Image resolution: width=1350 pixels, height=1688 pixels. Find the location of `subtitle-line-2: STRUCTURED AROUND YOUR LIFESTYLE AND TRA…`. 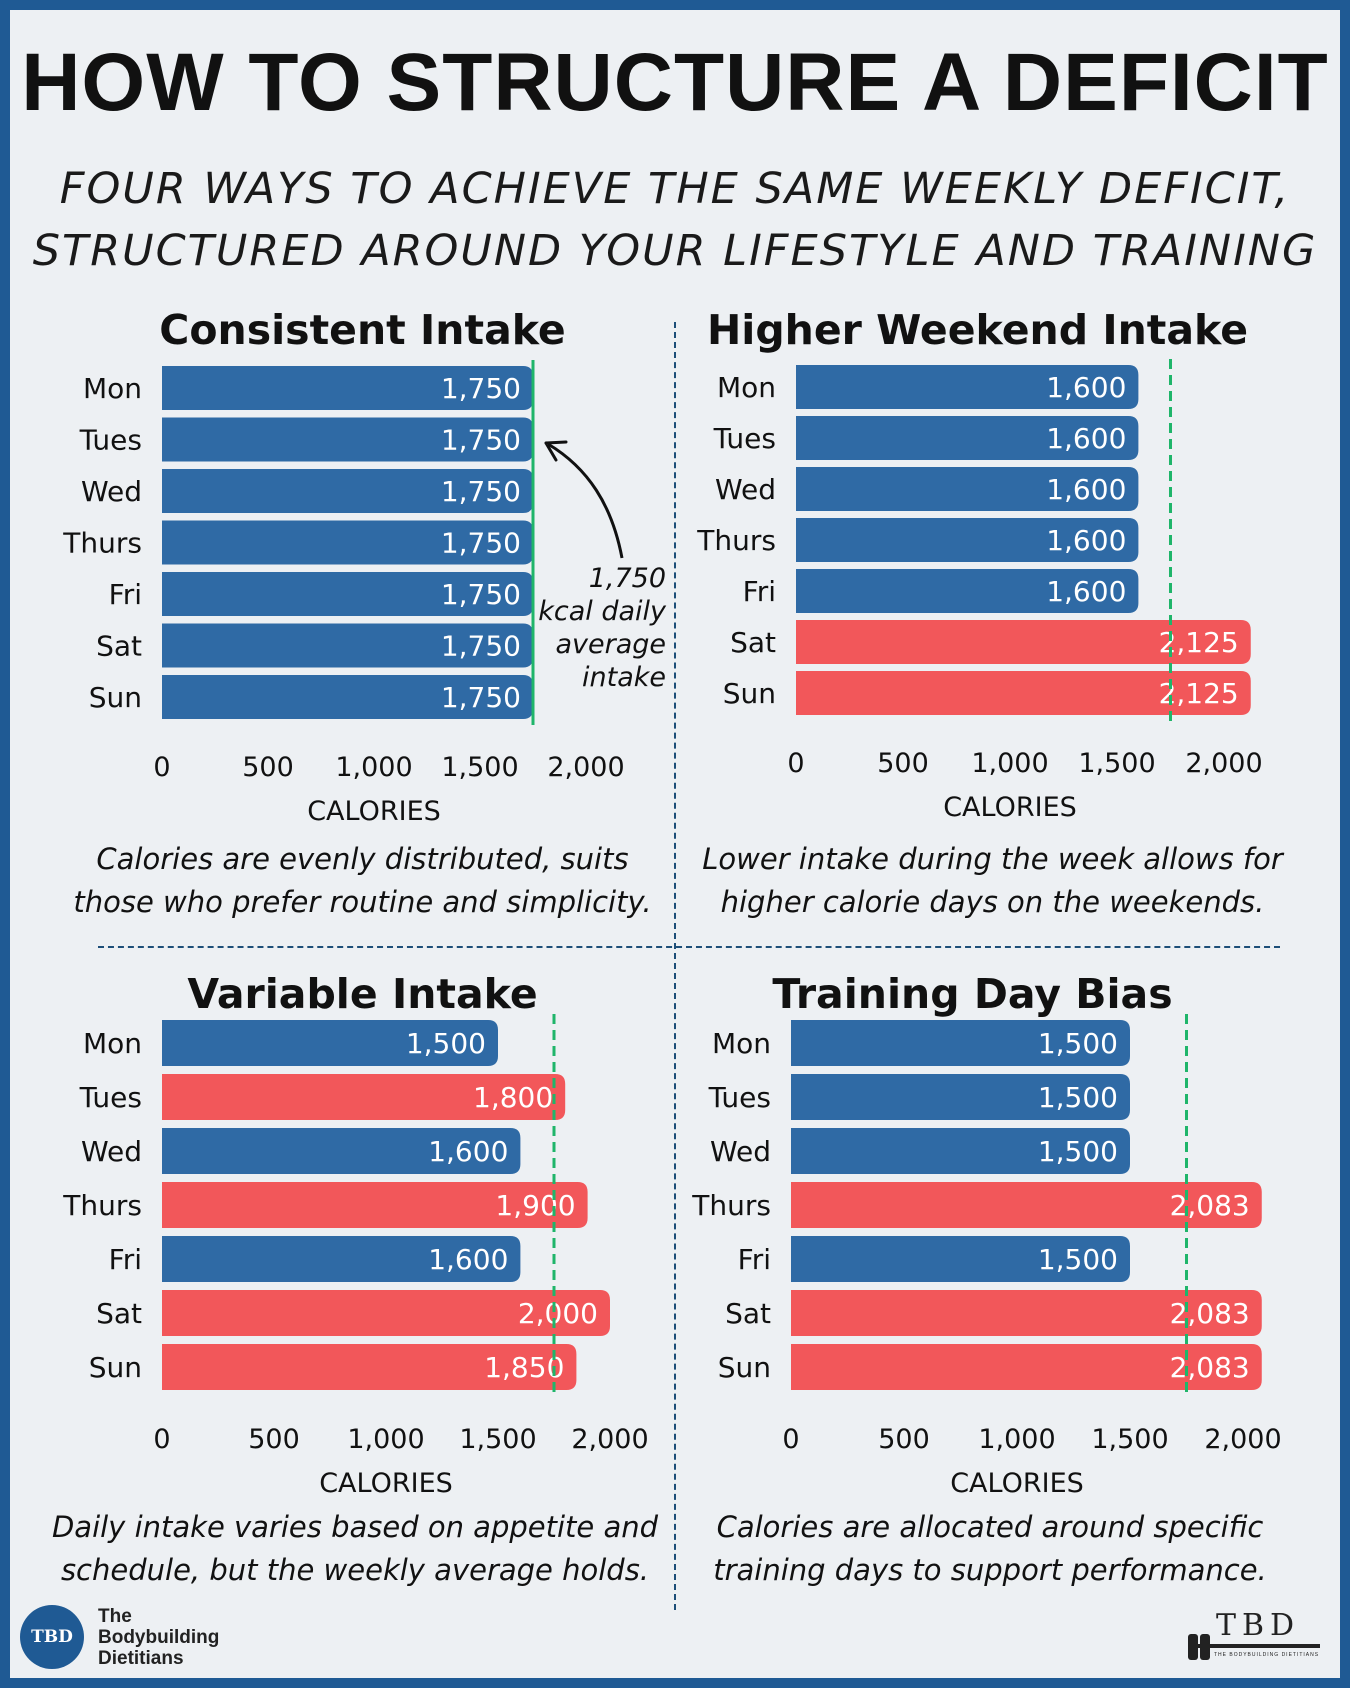

subtitle-line-2: STRUCTURED AROUND YOUR LIFESTYLE AND TRA… is located at coordinates (675, 251).